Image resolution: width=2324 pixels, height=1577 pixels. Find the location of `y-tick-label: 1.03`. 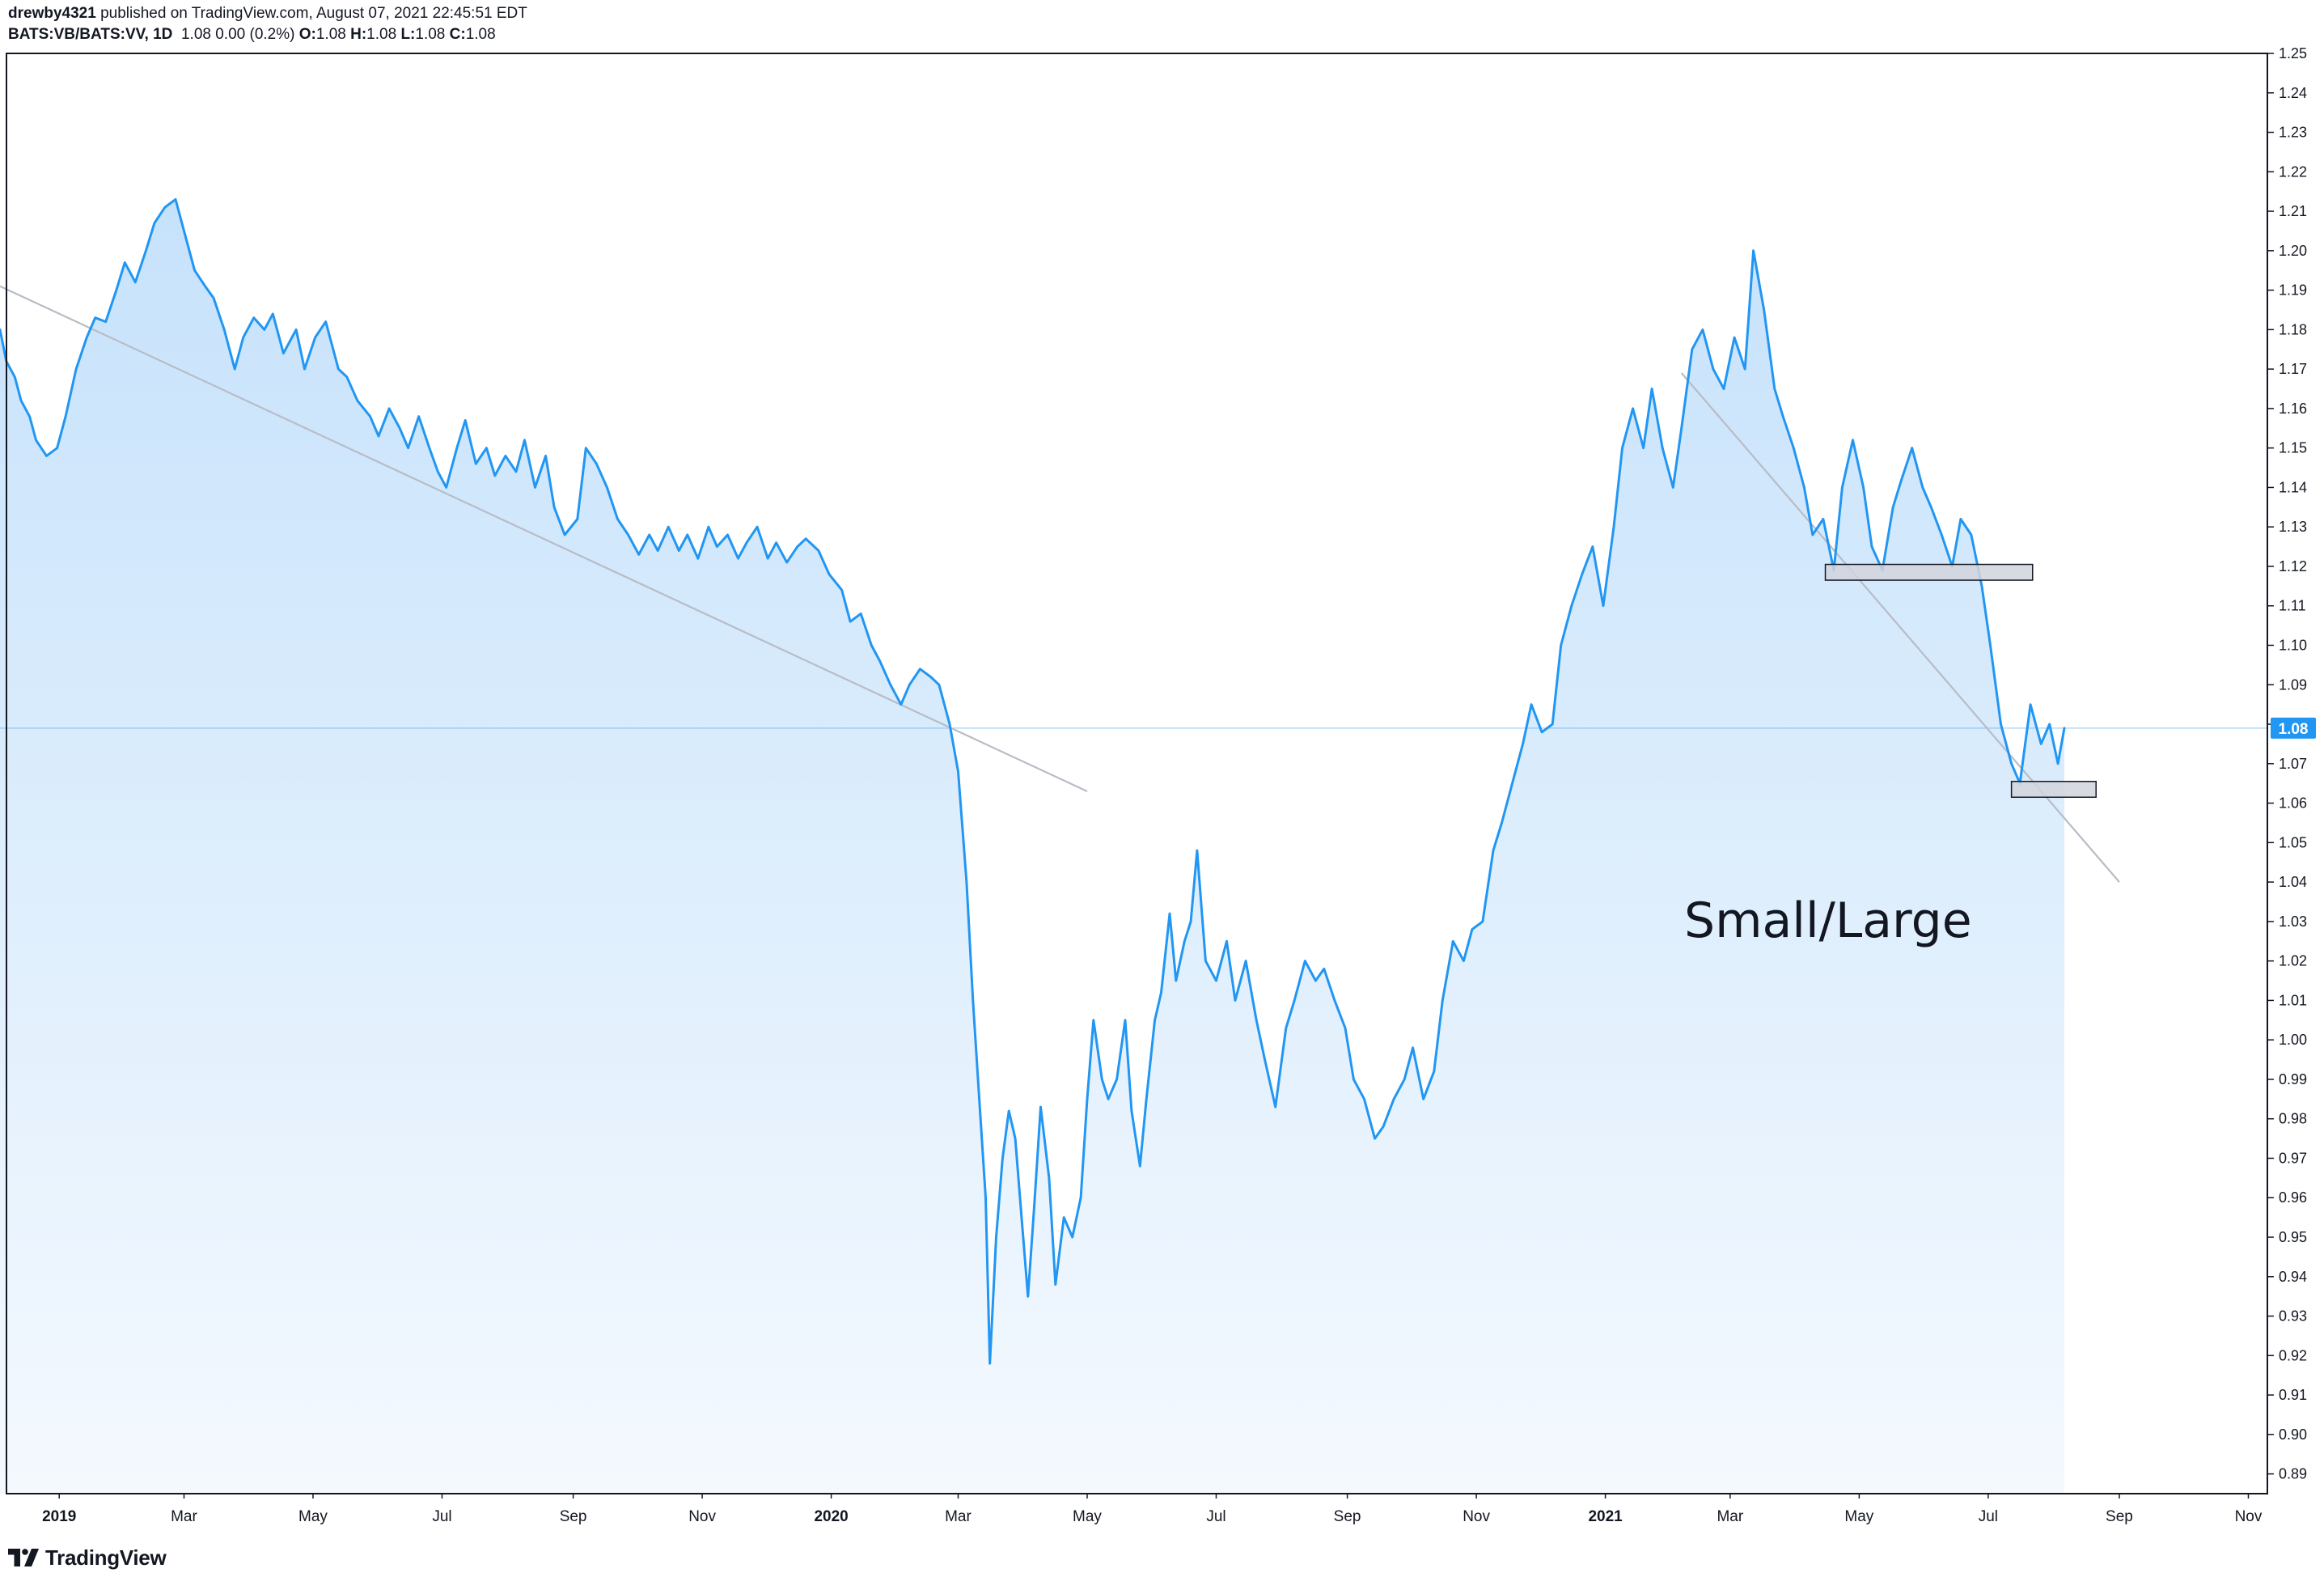

y-tick-label: 1.03 is located at coordinates (2293, 922).